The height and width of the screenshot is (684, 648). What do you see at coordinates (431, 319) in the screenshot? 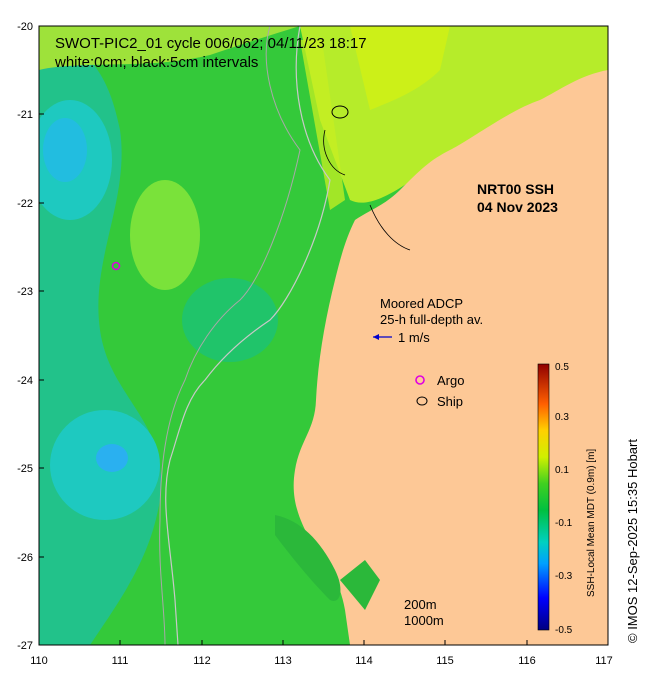
I see `adcp-sublabel: 25-h full-depth av.` at bounding box center [431, 319].